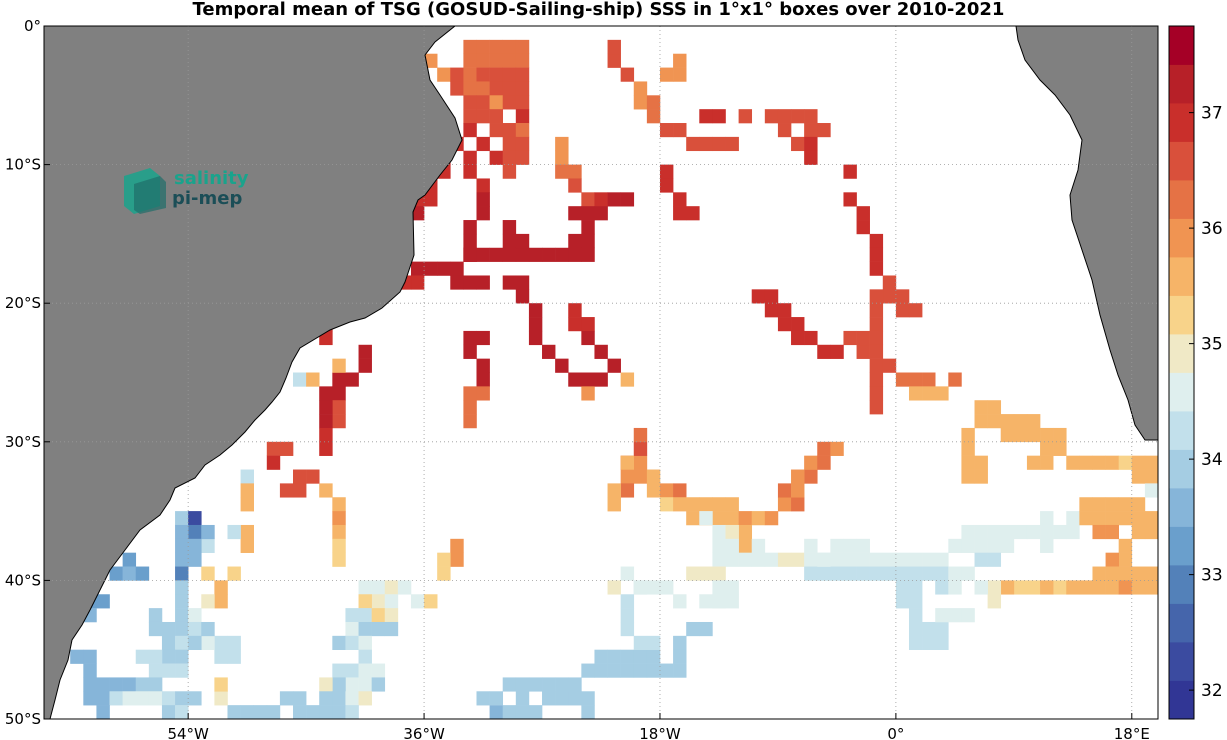  What do you see at coordinates (150, 195) in the screenshot?
I see `logo-cube-shadow-icon` at bounding box center [150, 195].